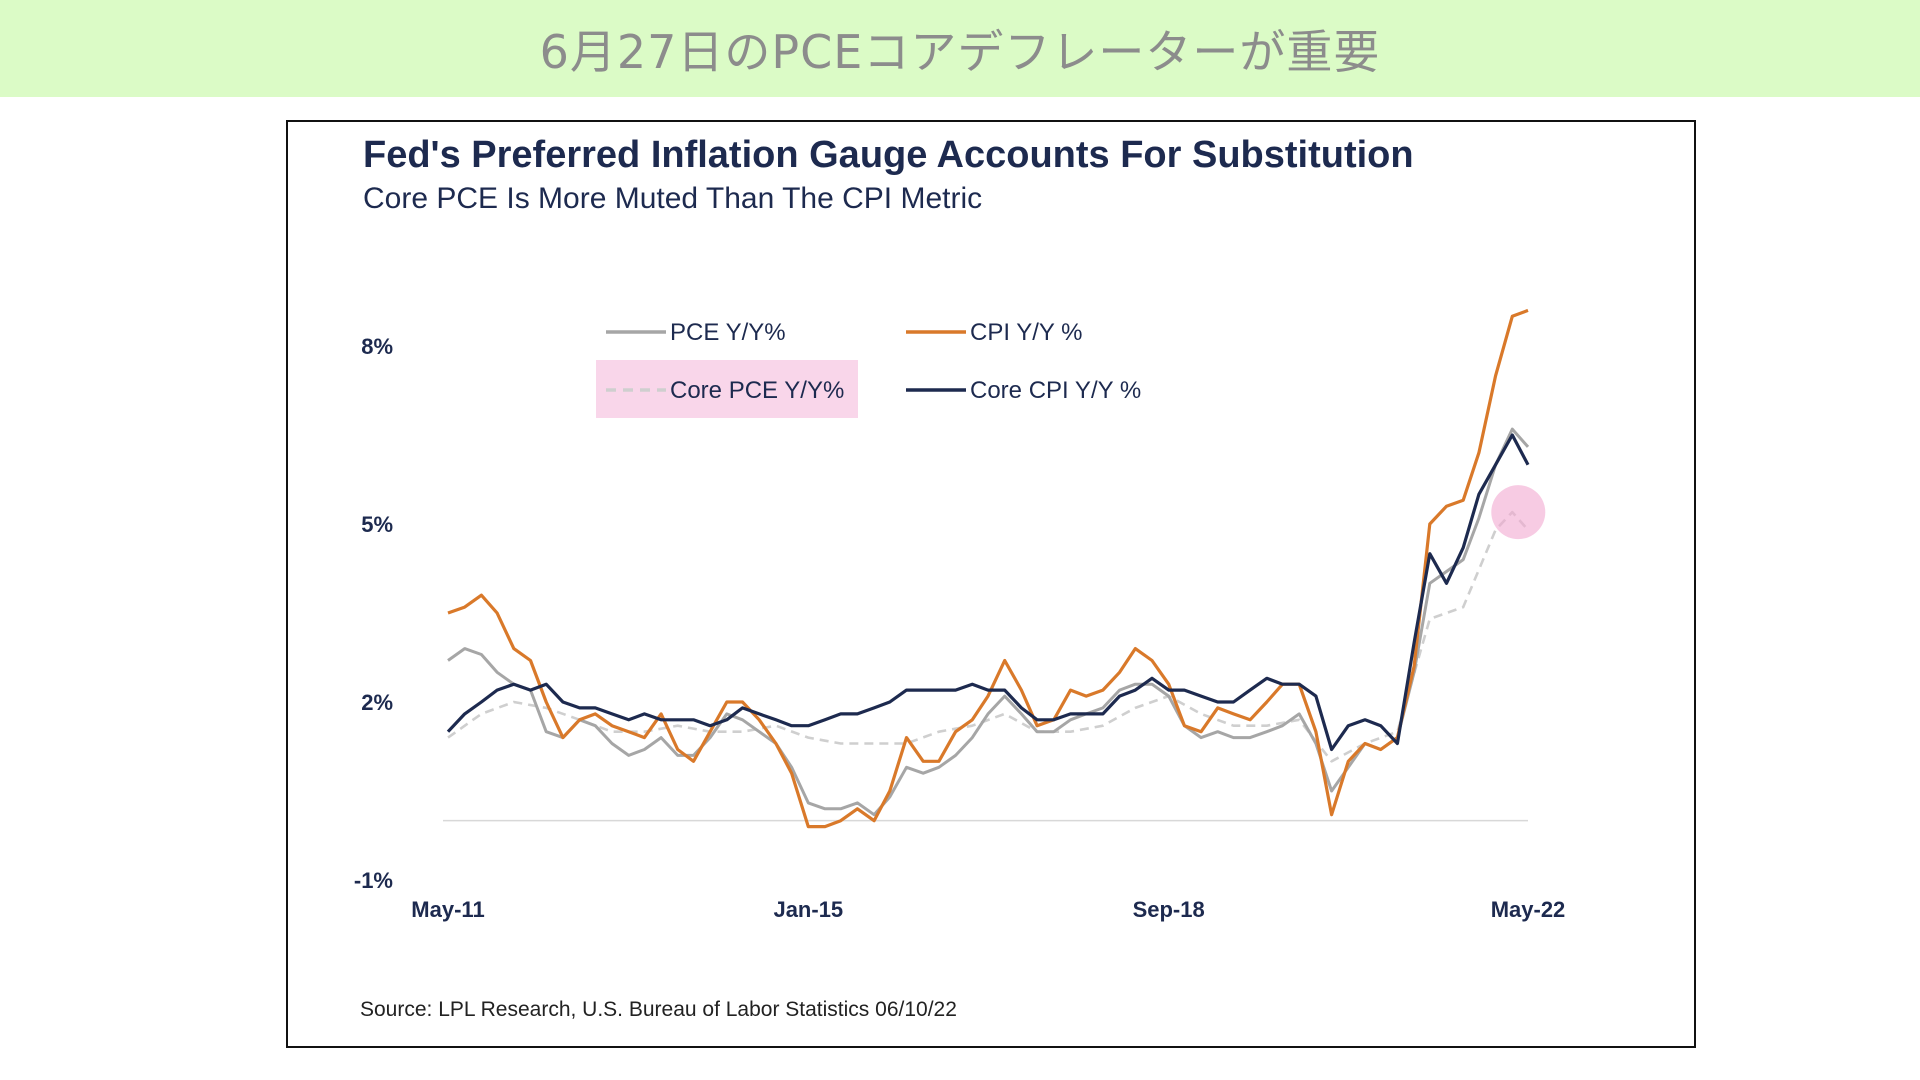  I want to click on y-tick-label: 2%, so click(377, 702).